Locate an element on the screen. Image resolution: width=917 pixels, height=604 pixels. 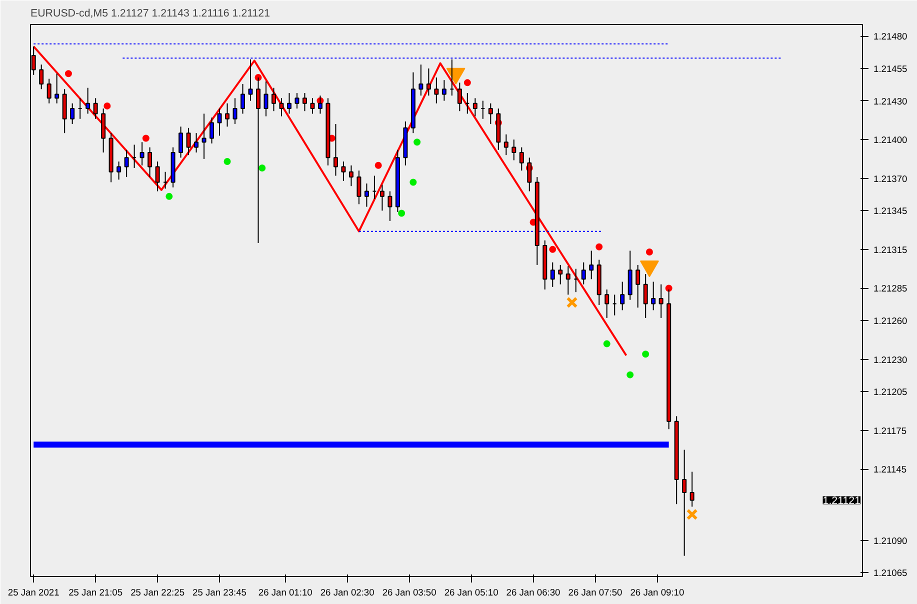
x-tick-label: 26 Jan 02:30 is located at coordinates (347, 593).